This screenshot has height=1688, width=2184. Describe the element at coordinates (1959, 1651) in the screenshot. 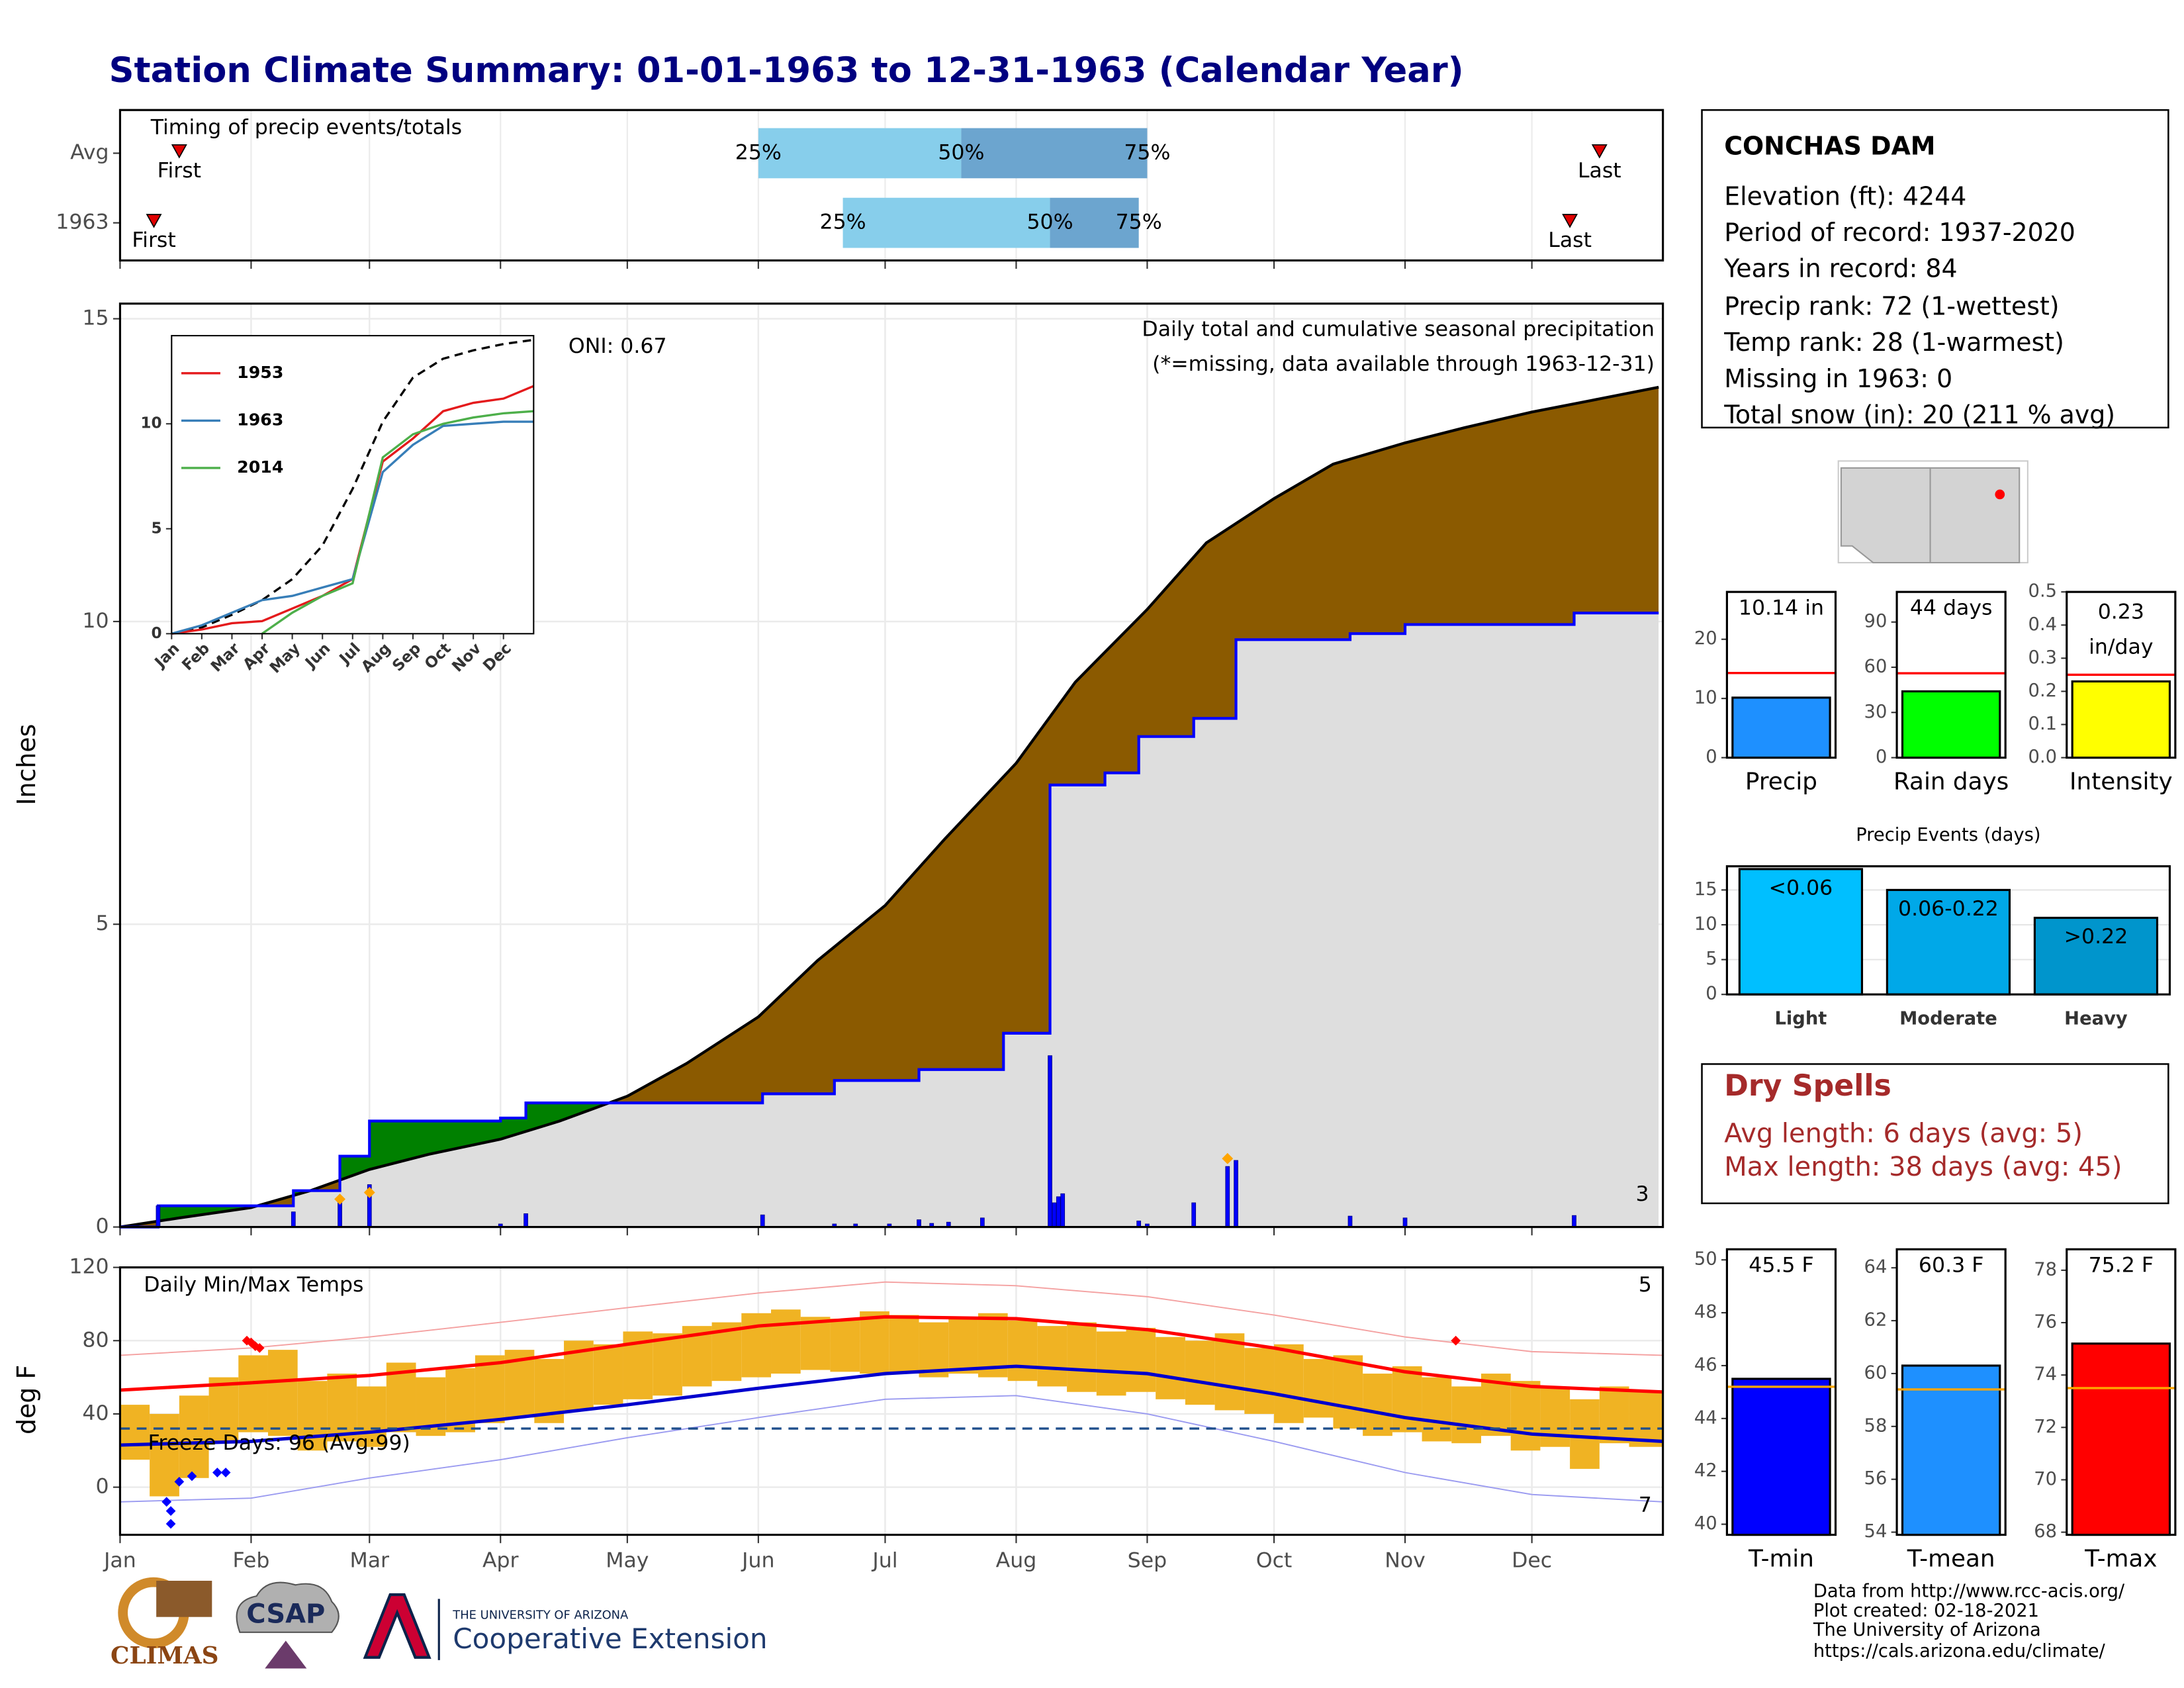

I see `footer-line: https://cals.arizona.edu/climate/` at that location.